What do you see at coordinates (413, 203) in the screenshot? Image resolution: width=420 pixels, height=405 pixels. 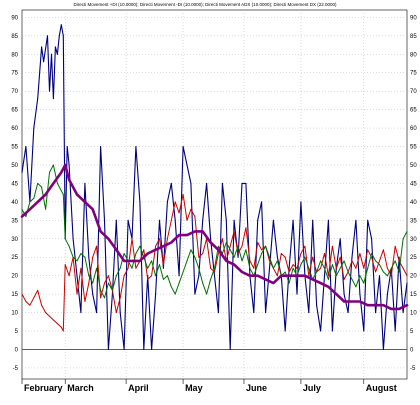 I see `y-tick-label-right: 40` at bounding box center [413, 203].